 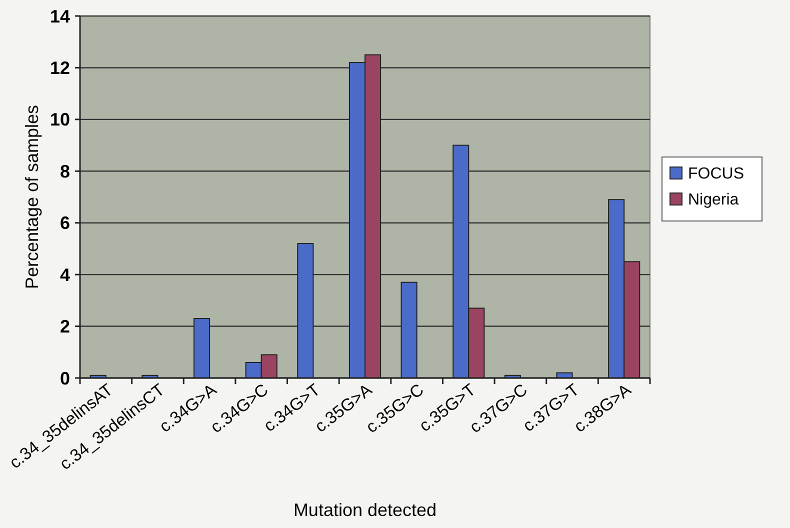 What do you see at coordinates (65, 326) in the screenshot?
I see `y-tick-label: 2` at bounding box center [65, 326].